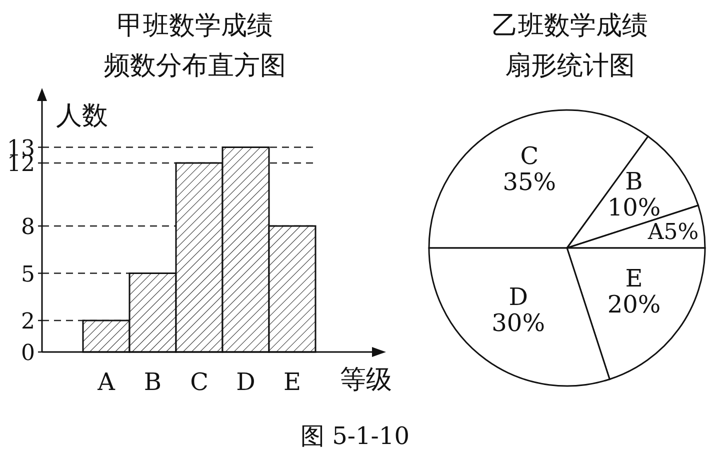 The width and height of the screenshot is (709, 454). I want to click on y-tick-label: 0, so click(28, 353).